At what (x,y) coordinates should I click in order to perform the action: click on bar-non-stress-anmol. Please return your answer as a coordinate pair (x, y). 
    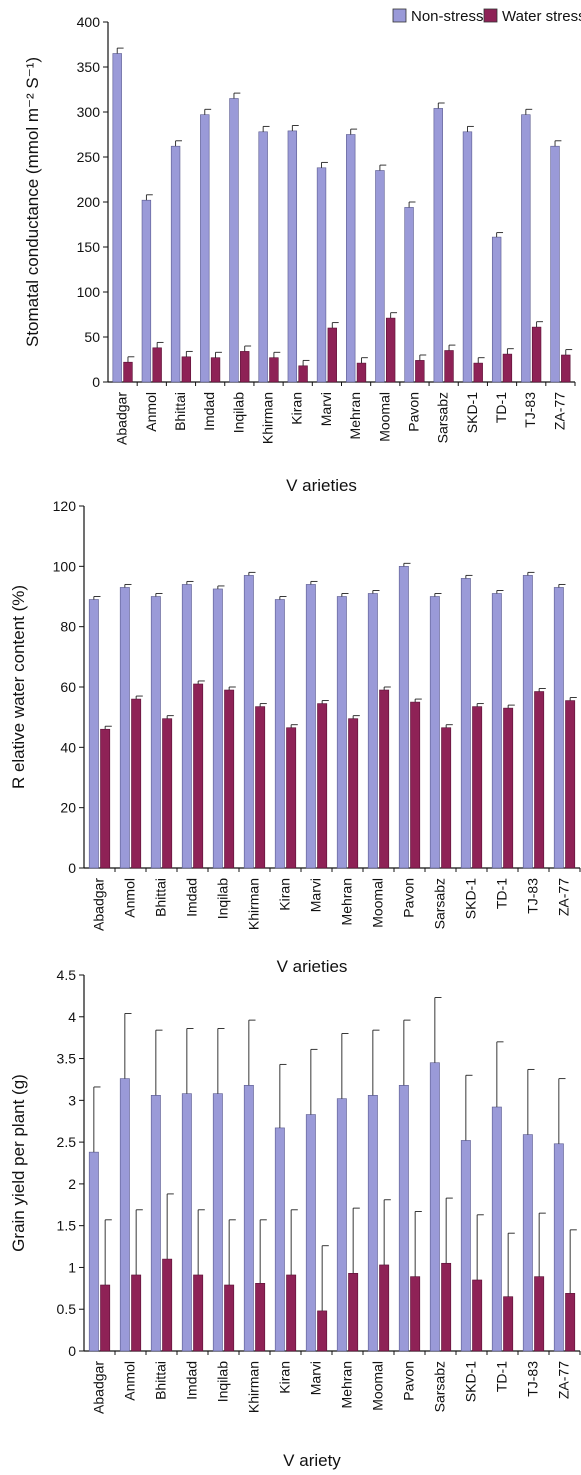
    Looking at the image, I should click on (124, 728).